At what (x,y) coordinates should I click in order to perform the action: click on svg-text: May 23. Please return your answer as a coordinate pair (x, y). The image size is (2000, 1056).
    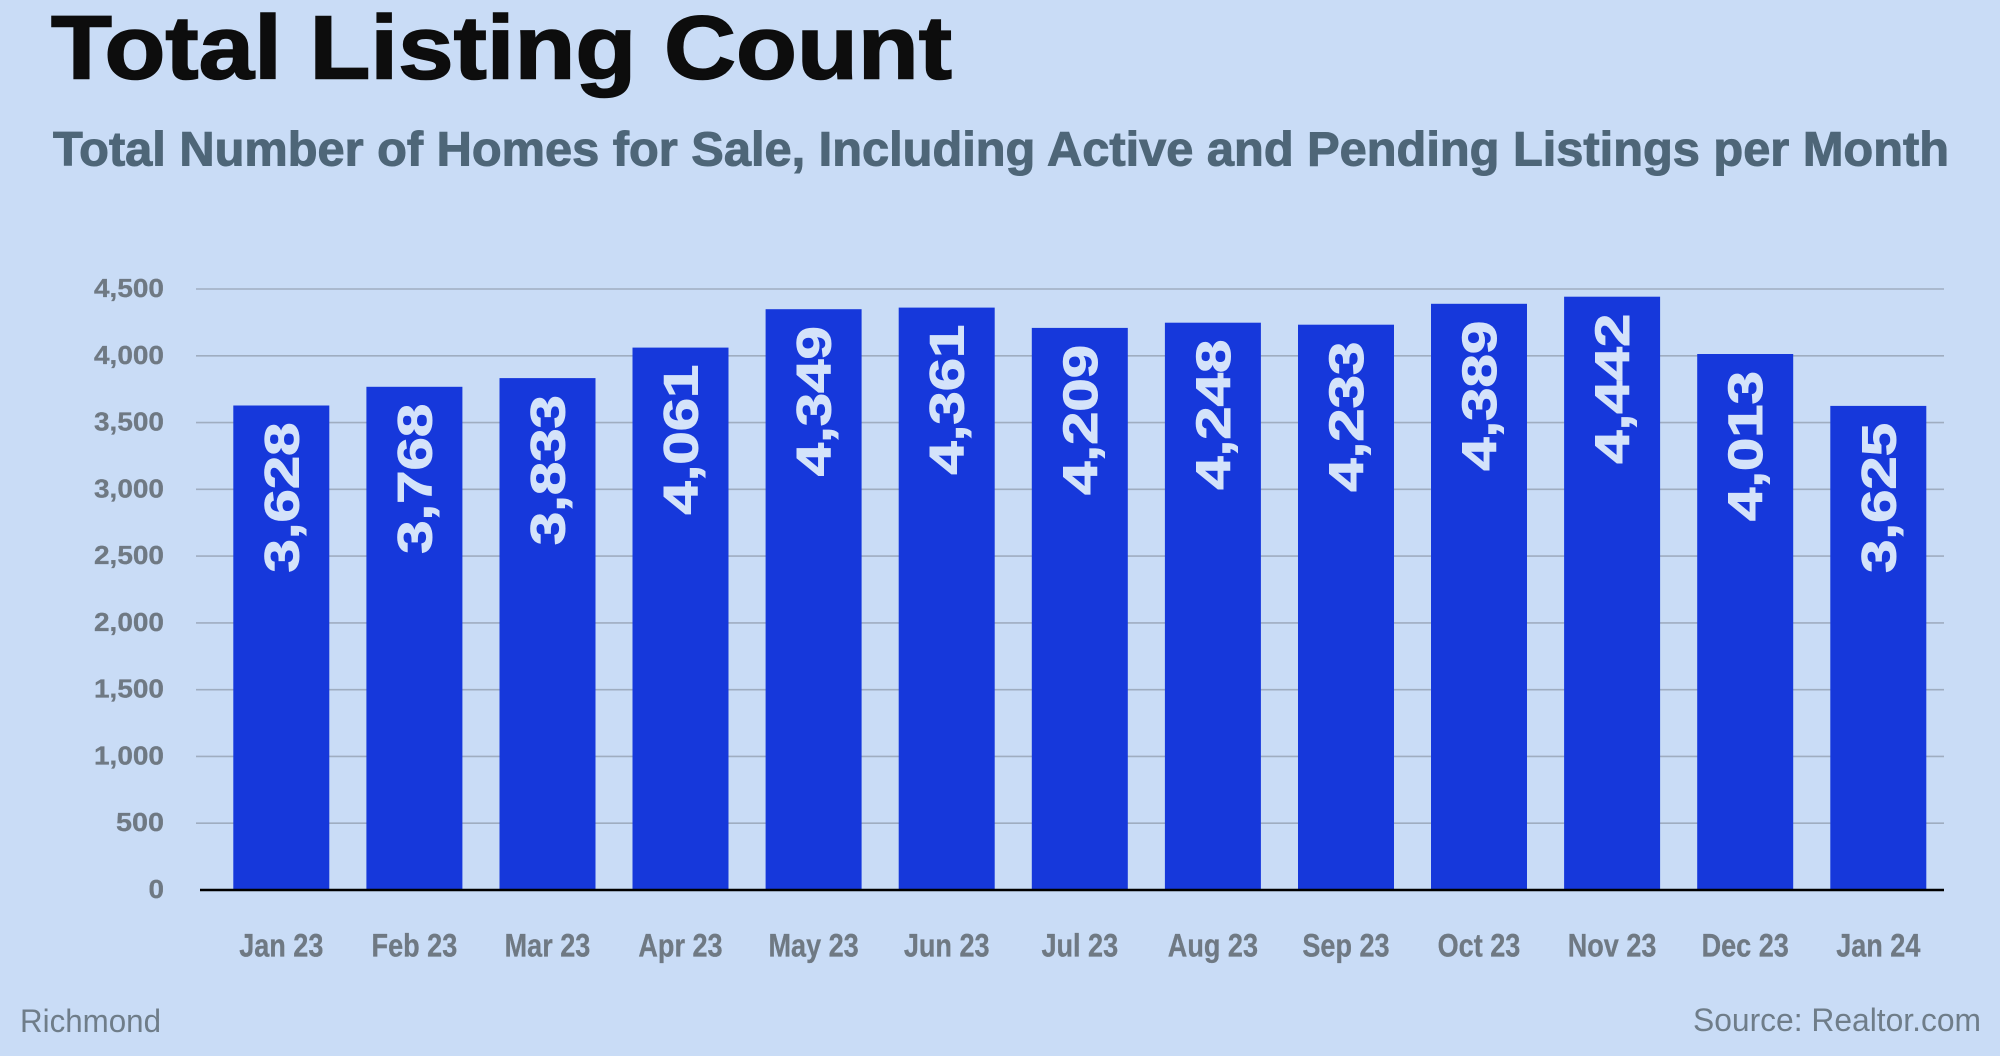
    Looking at the image, I should click on (814, 945).